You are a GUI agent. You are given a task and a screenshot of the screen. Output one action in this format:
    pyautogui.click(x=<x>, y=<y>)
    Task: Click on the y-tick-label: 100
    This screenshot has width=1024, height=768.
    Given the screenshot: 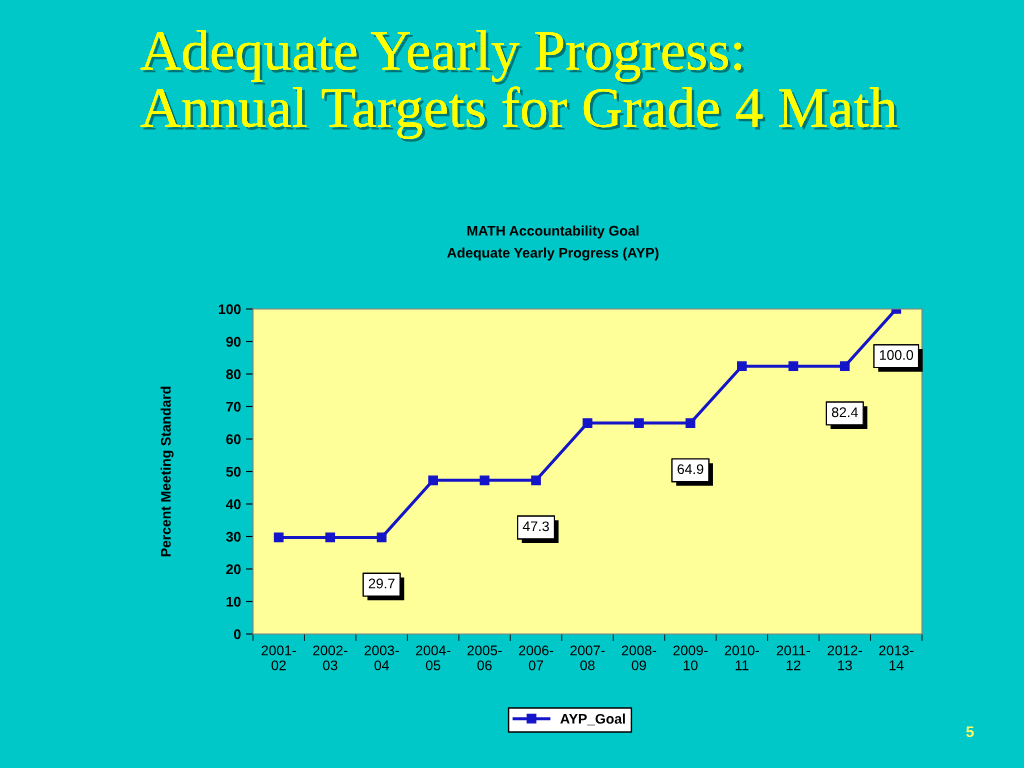 What is the action you would take?
    pyautogui.click(x=229, y=309)
    